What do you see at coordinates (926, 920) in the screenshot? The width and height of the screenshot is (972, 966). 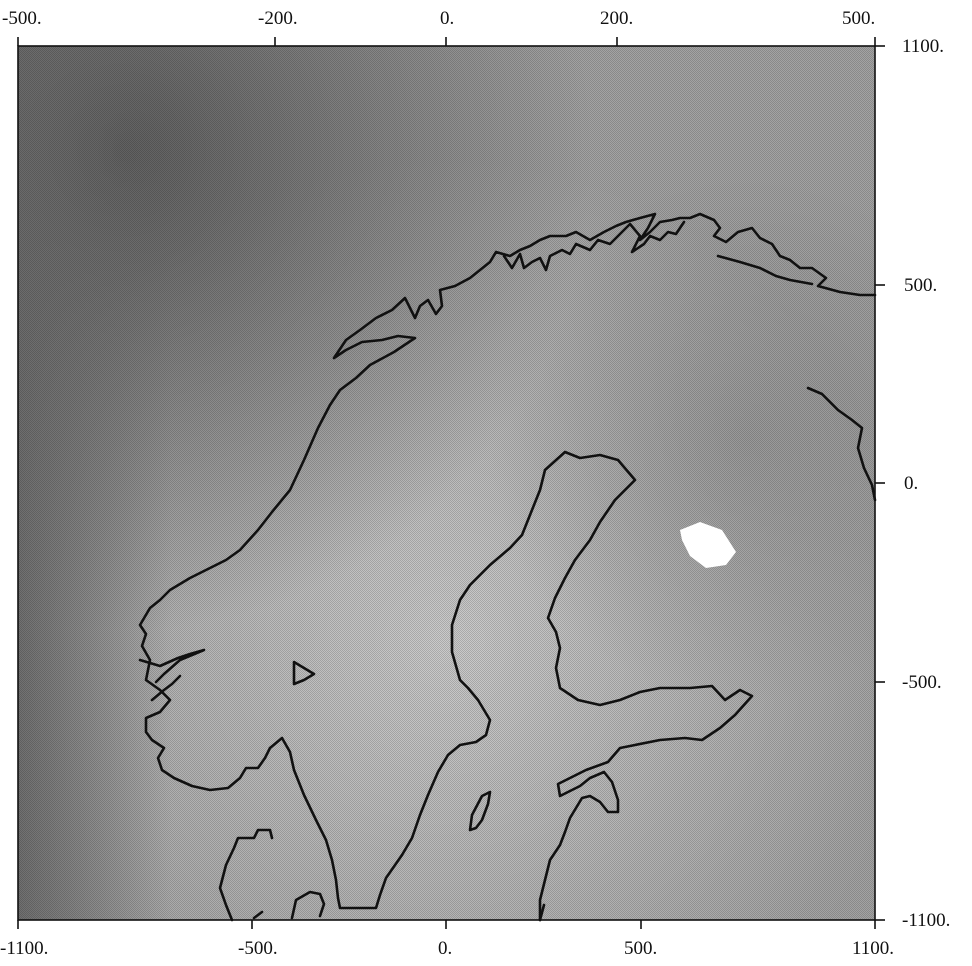 I see `right-tick-label: -1100.` at bounding box center [926, 920].